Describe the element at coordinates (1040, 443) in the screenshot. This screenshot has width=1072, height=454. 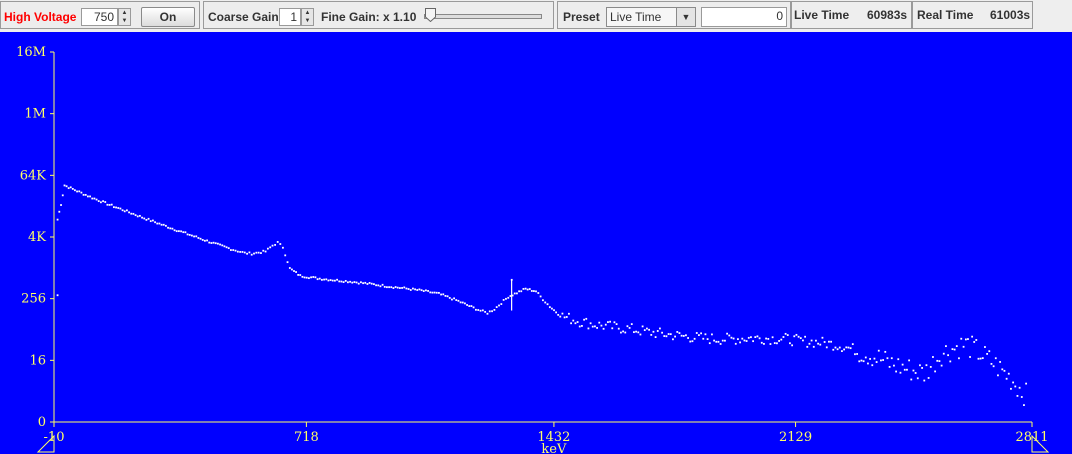
I see `right-range-marker-icon` at that location.